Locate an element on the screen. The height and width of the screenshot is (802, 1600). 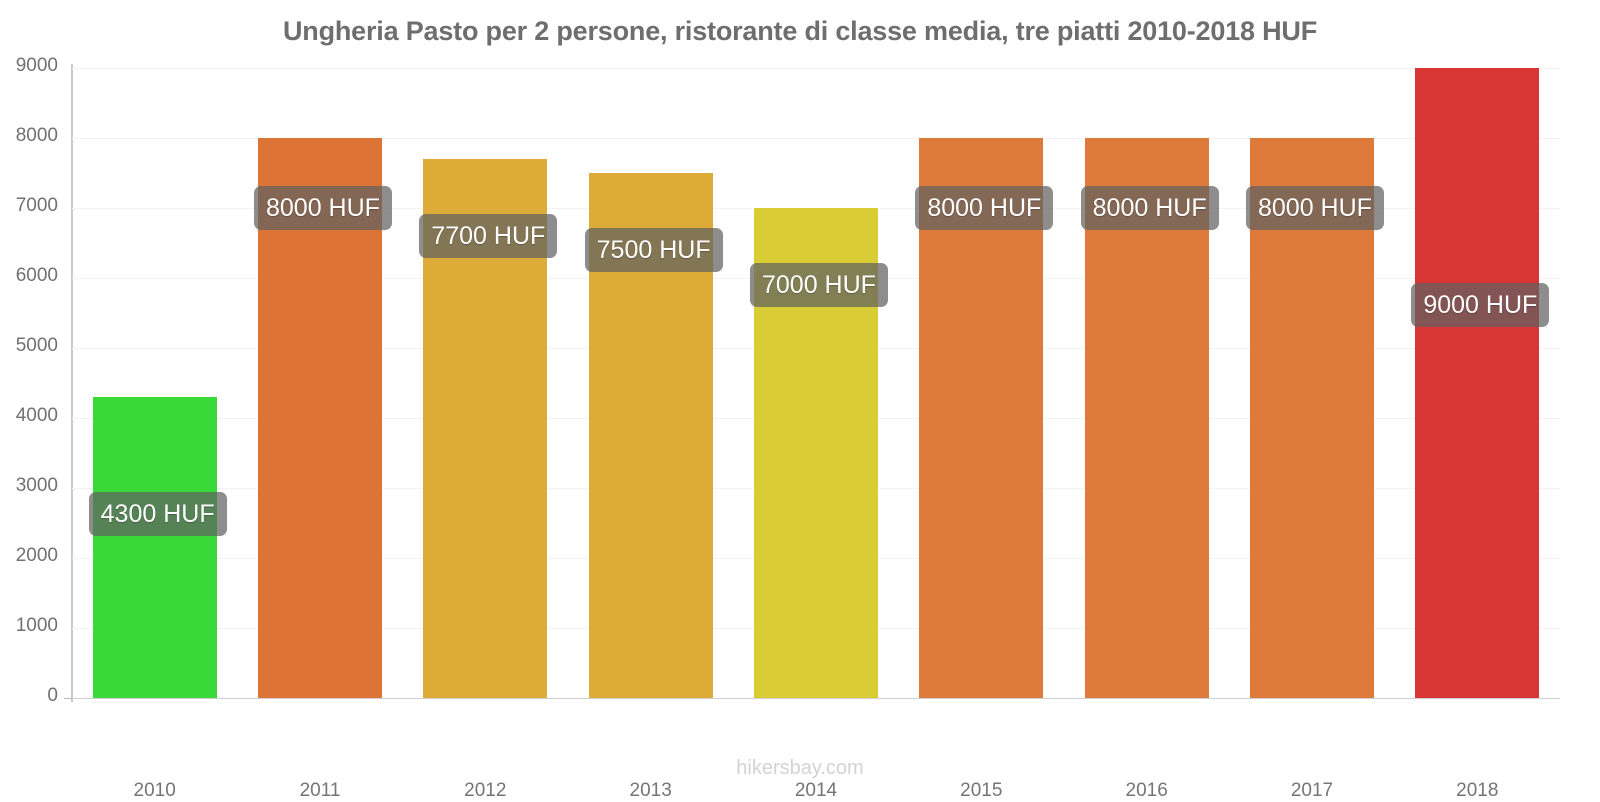
y-axis-tick-label: 7000 is located at coordinates (36, 205).